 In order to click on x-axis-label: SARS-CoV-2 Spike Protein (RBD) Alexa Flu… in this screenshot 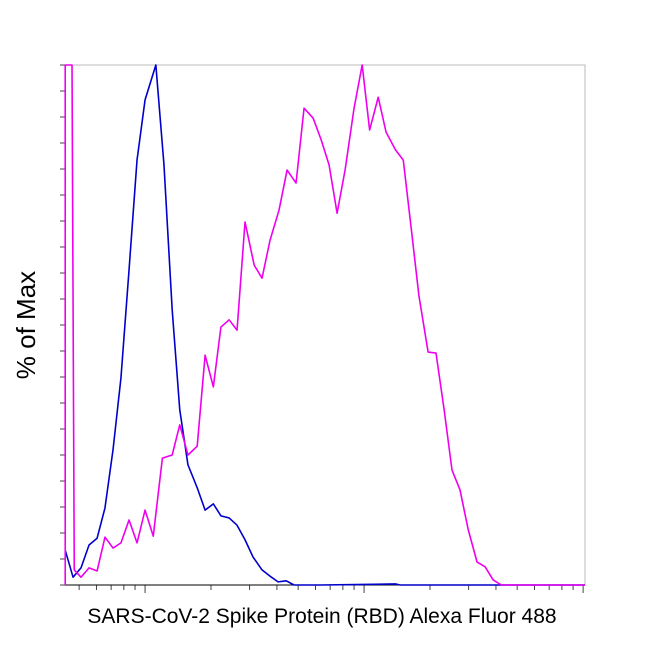, I will do `click(321, 616)`.